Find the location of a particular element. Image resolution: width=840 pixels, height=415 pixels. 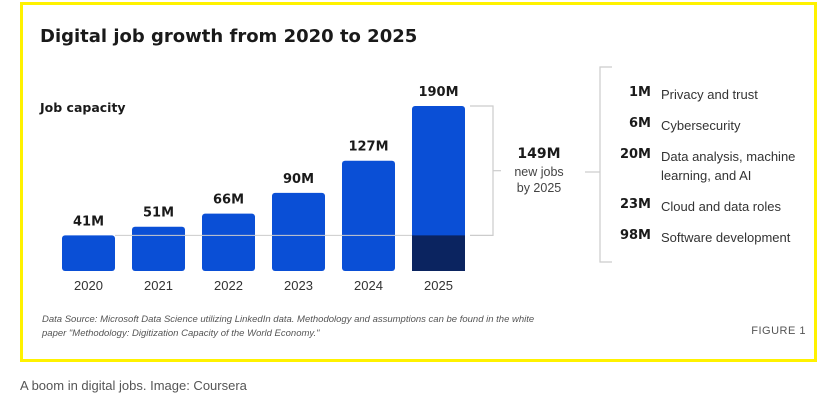

breakdown-label: Privacy and trust is located at coordinates (709, 94).